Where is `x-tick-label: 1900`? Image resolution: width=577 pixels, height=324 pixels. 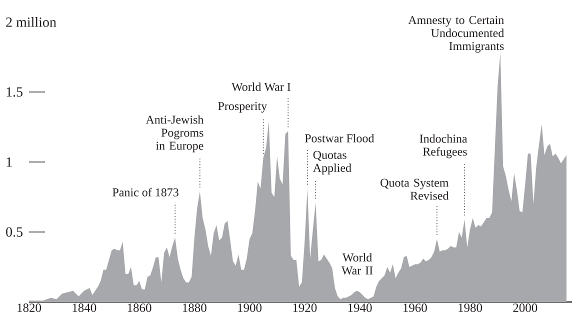
x-tick-label: 1900 is located at coordinates (250, 308).